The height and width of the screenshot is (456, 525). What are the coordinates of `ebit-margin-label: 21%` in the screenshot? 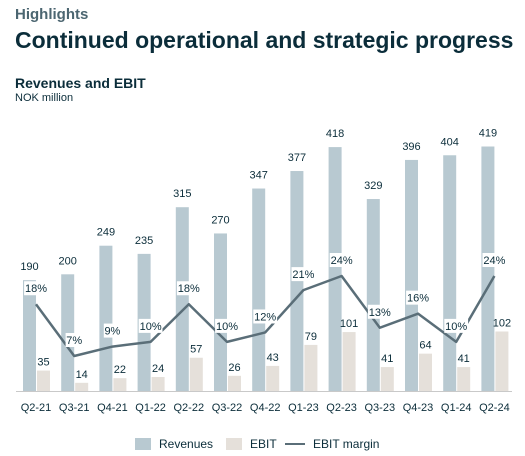 It's located at (303, 275).